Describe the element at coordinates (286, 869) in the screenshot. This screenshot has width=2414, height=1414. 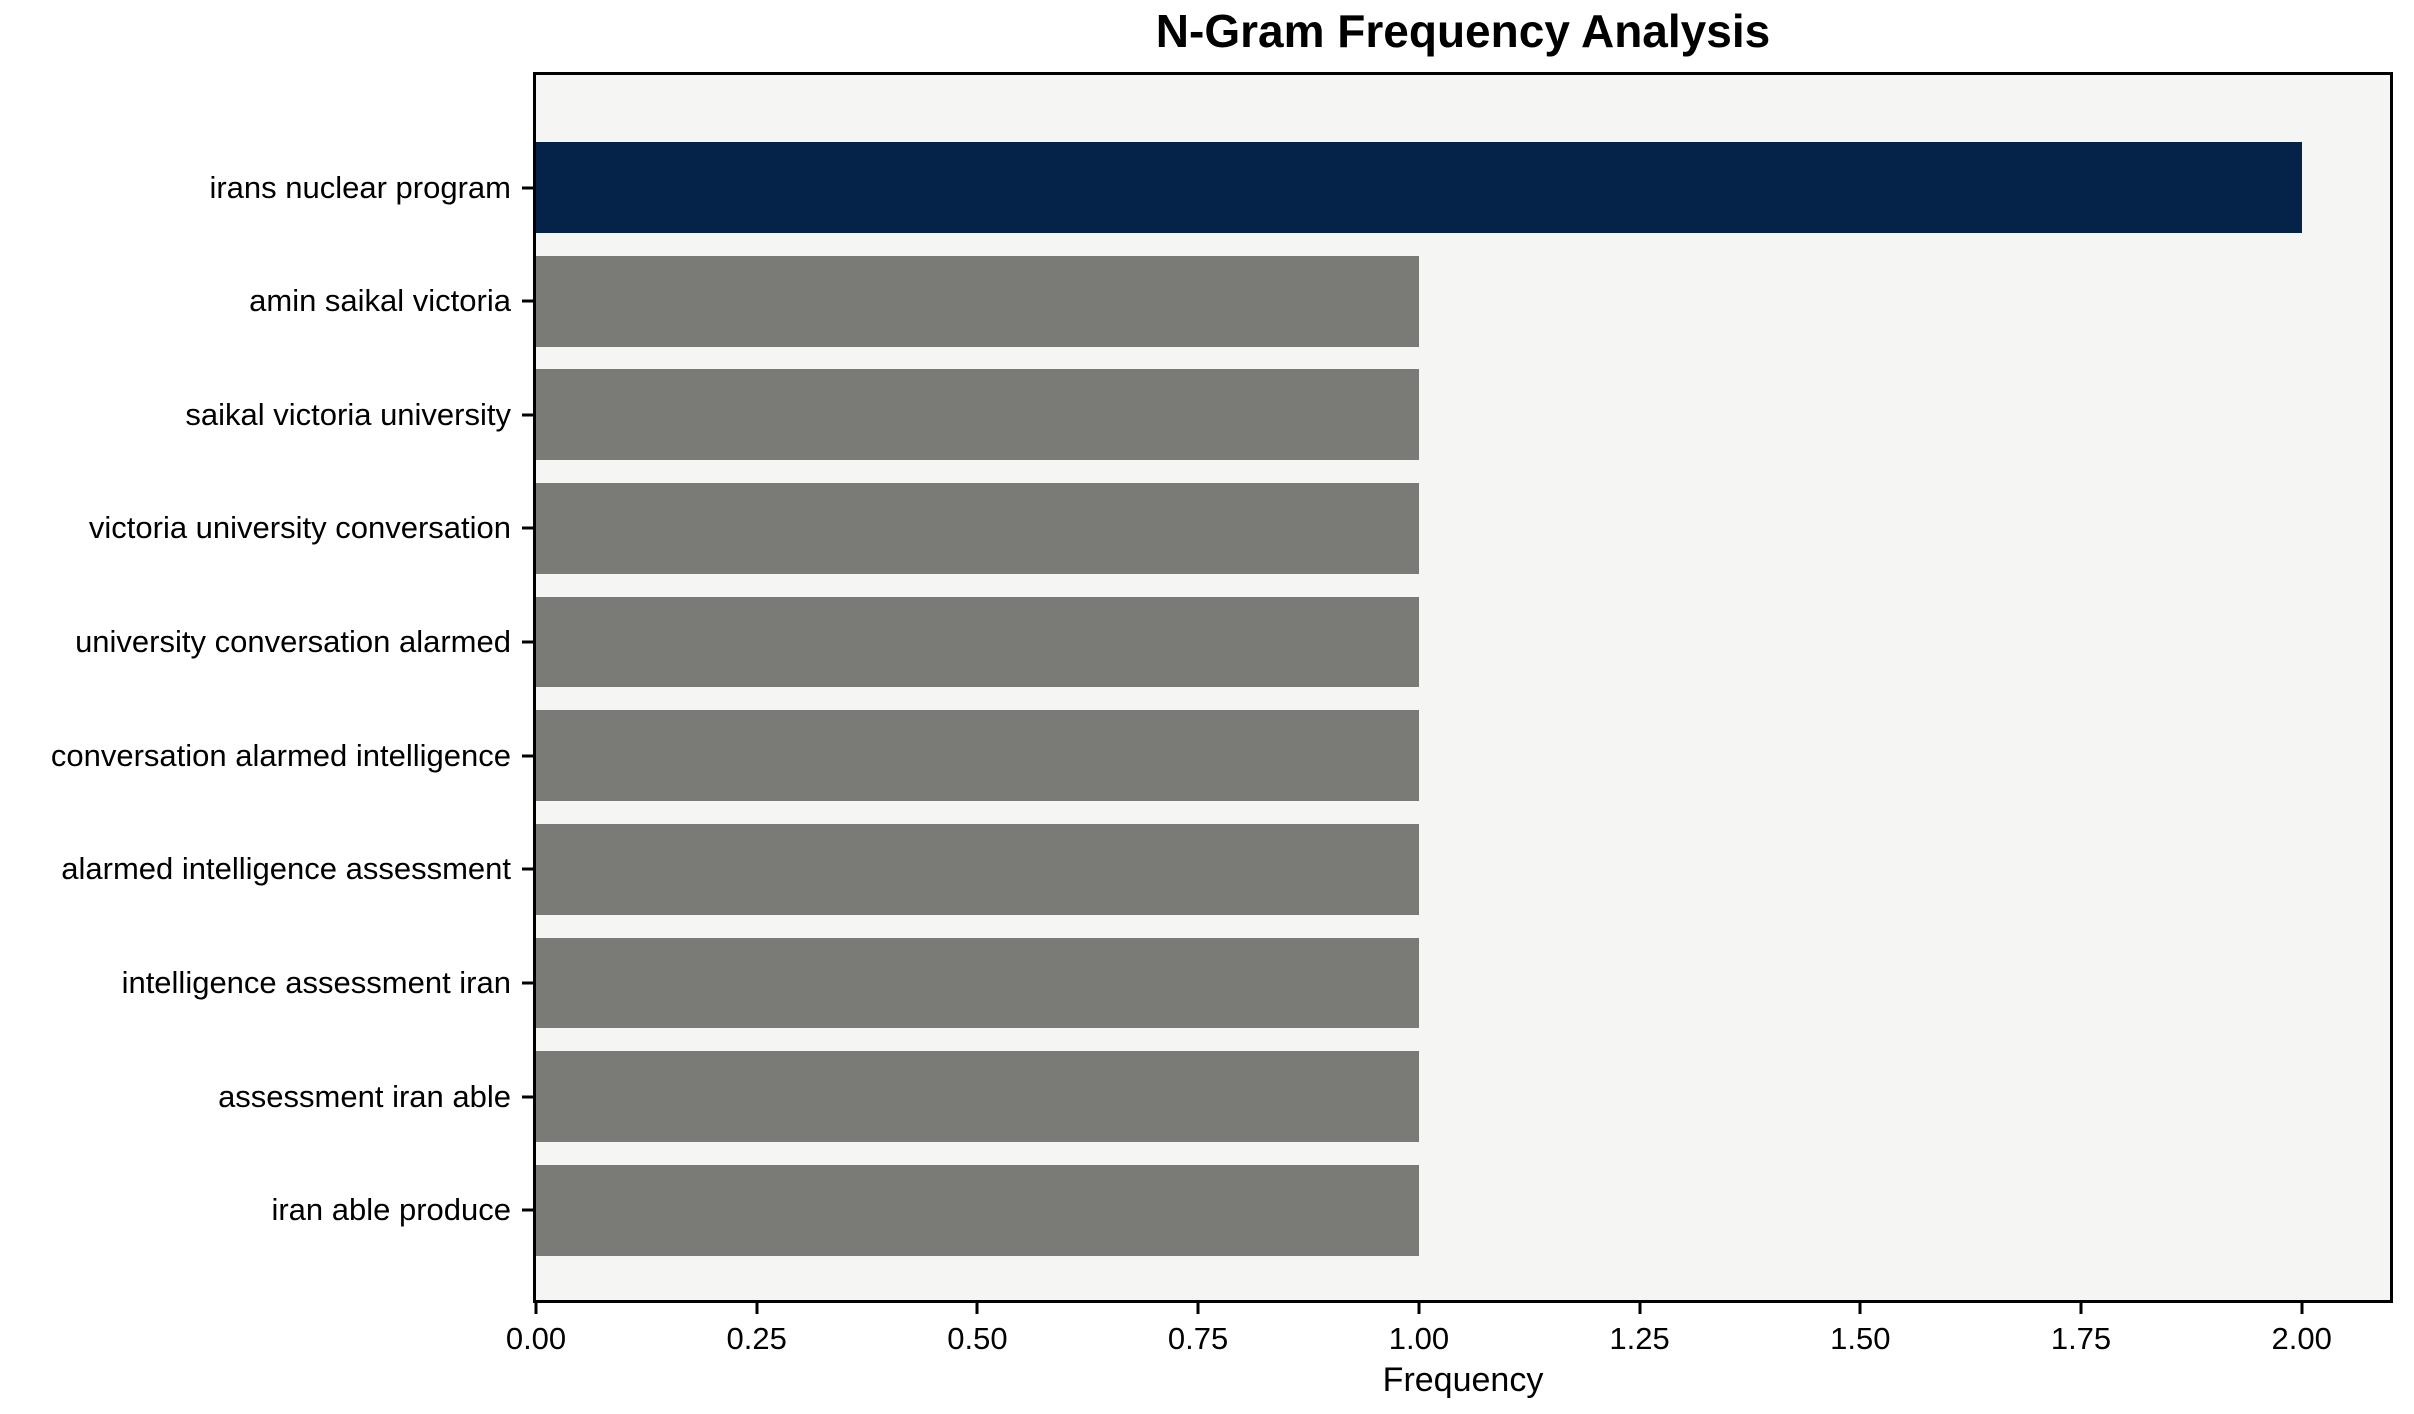
I see `y-tick-label: alarmed intelligence assessment` at that location.